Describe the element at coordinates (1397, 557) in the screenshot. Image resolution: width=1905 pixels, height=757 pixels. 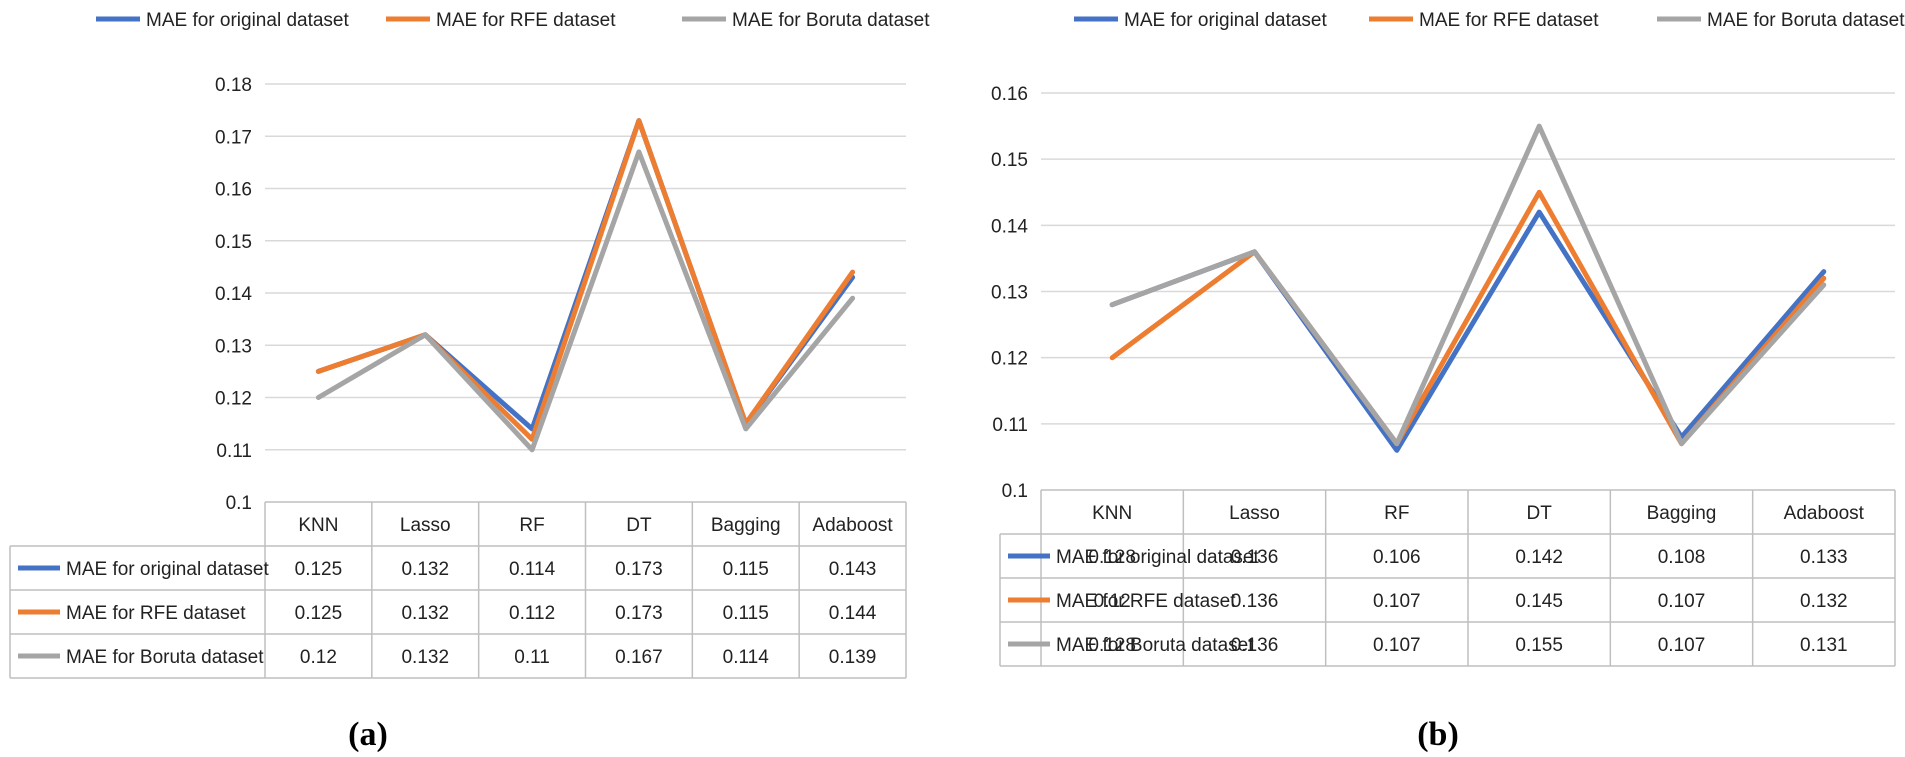
I see `table-cell-value: 0.106` at that location.